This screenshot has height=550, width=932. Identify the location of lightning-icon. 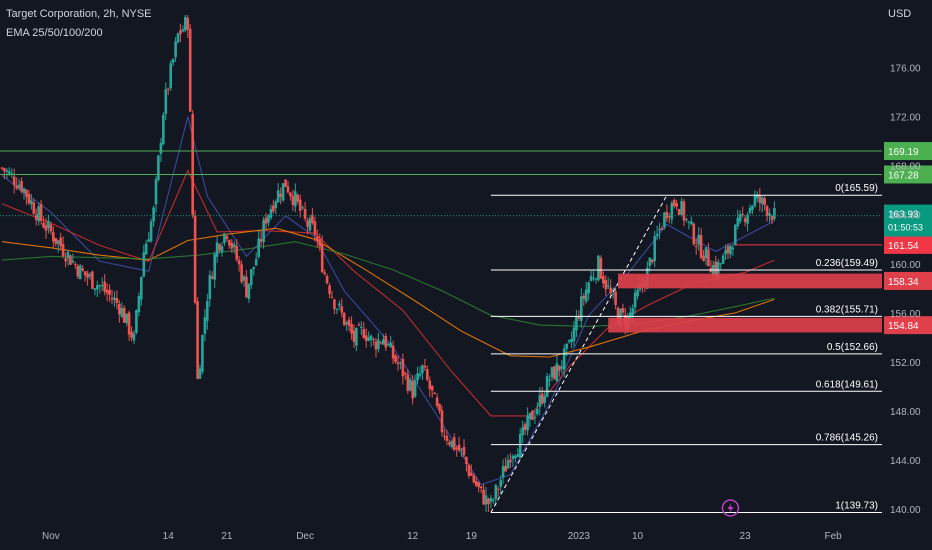
(730, 508).